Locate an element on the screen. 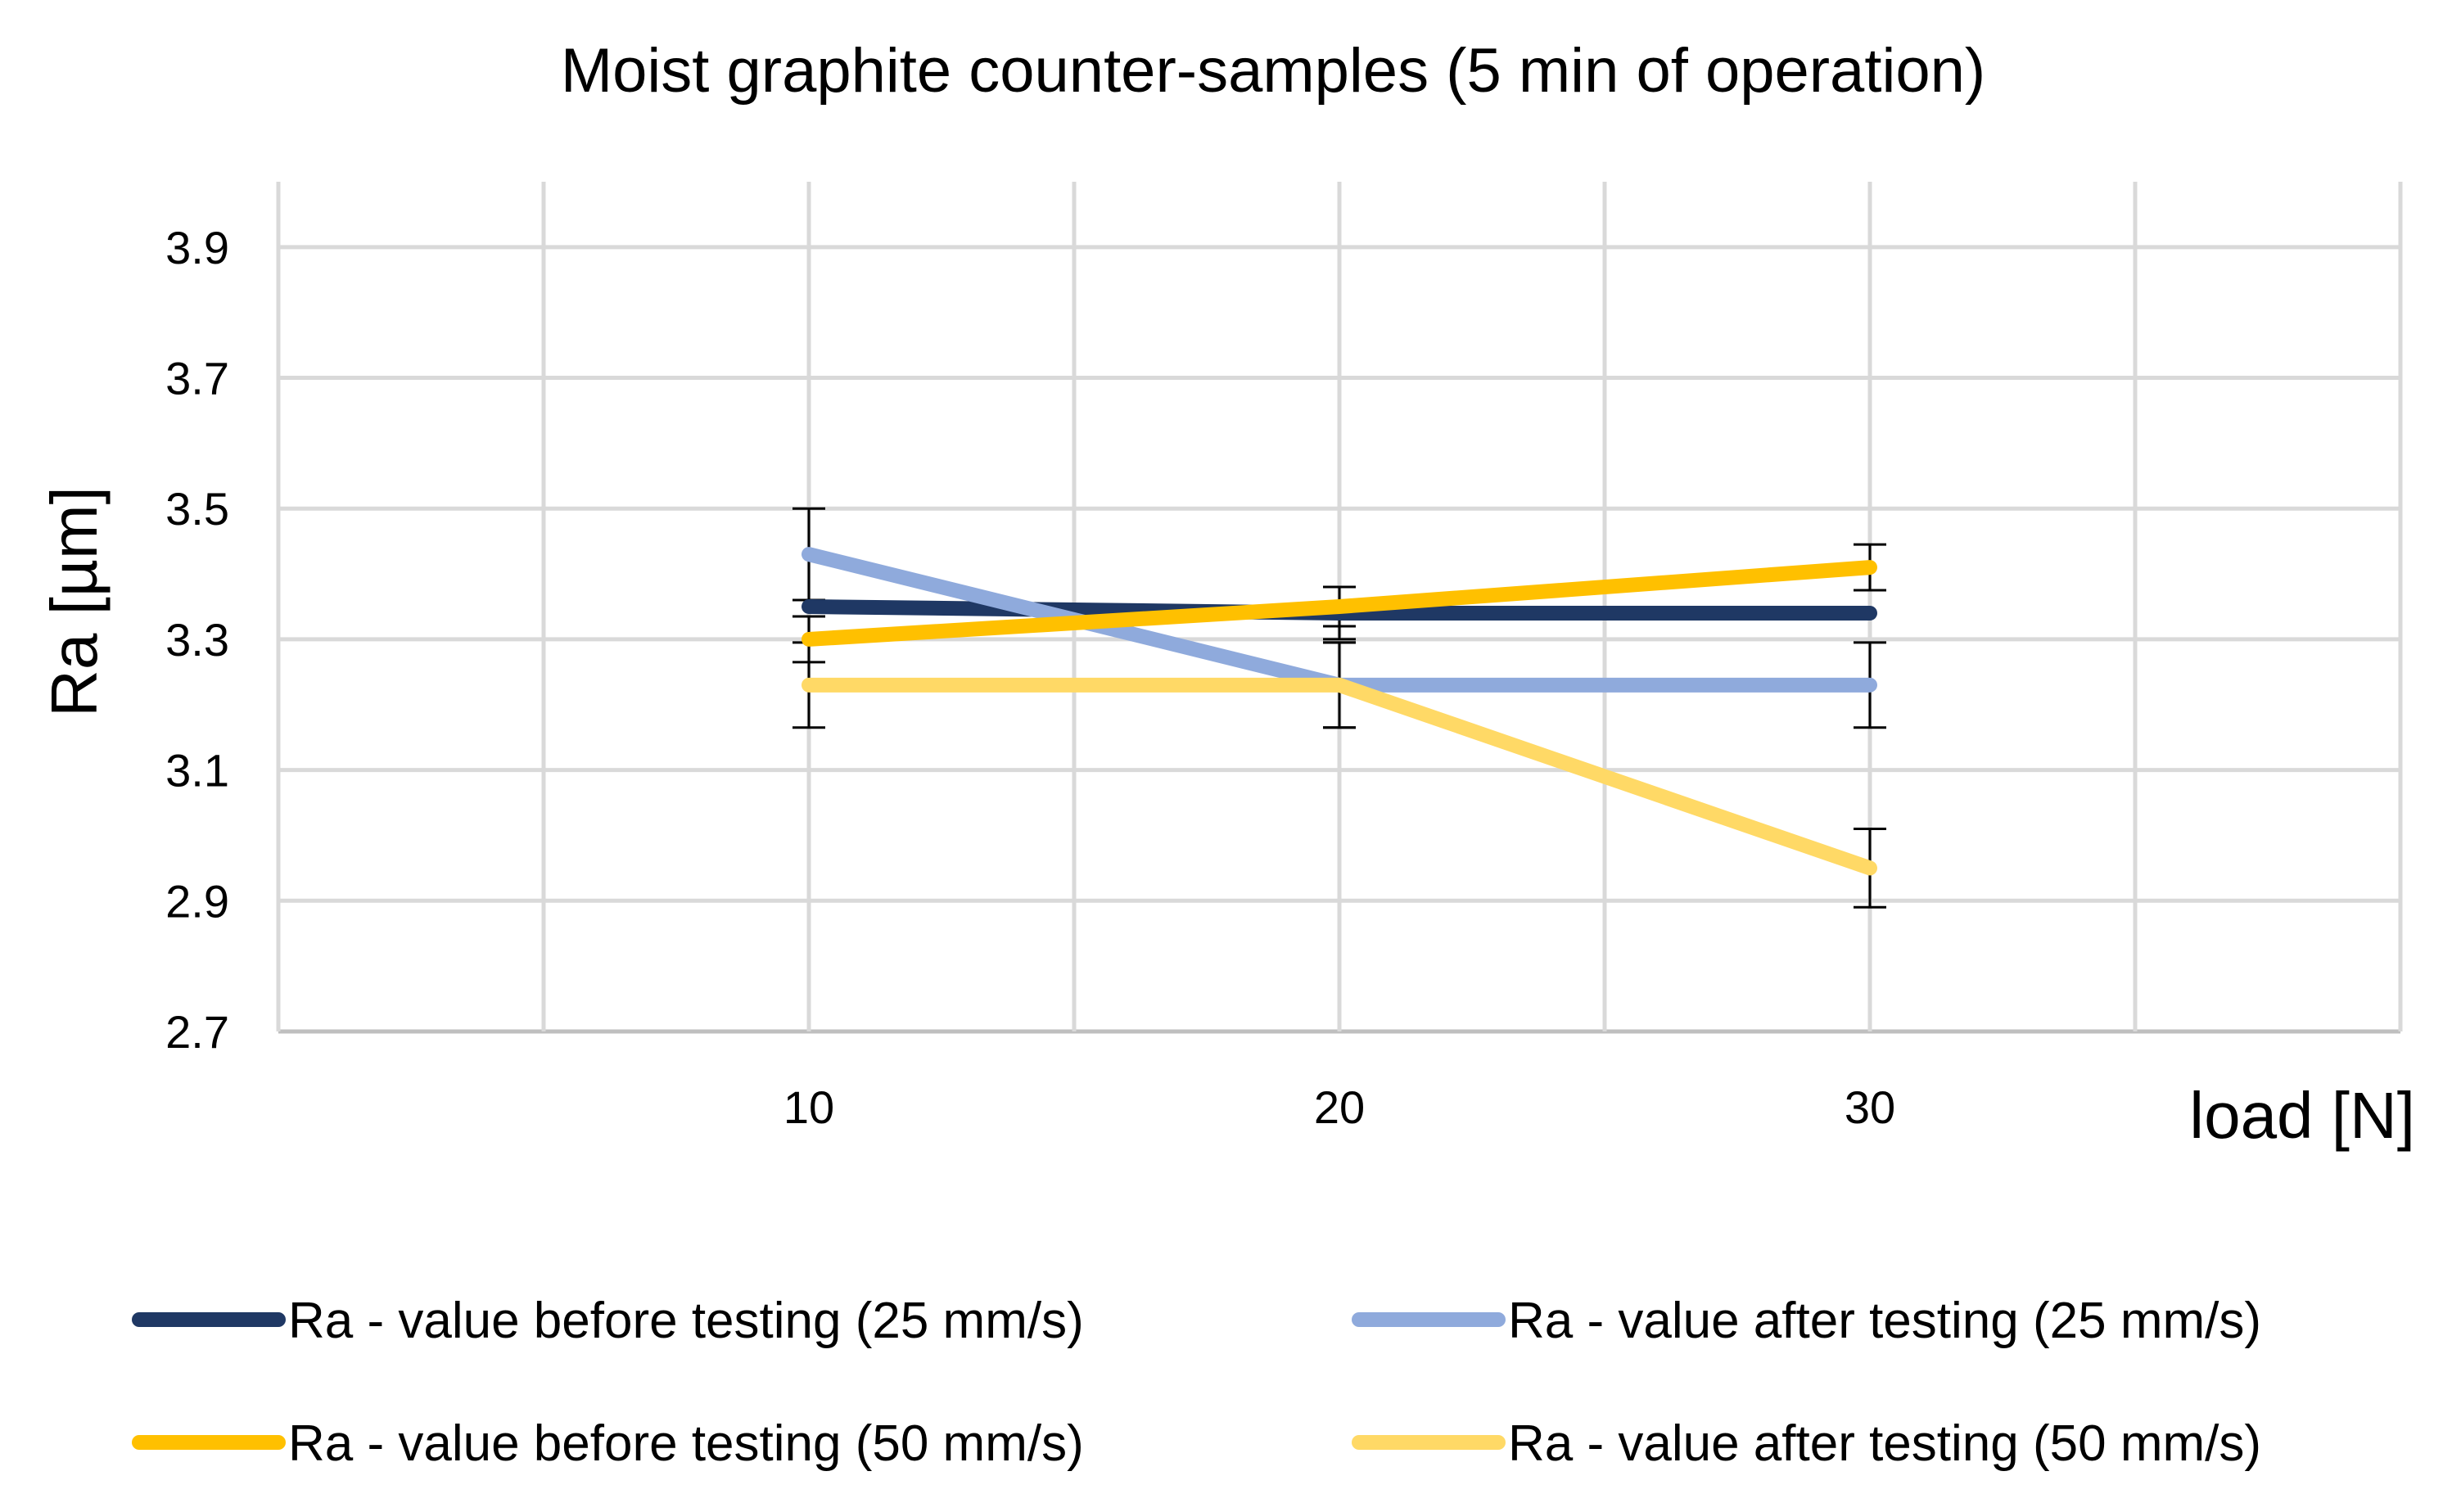 The height and width of the screenshot is (1512, 2452). legend-item: Ra - value before testing (50 mm/s) is located at coordinates (608, 1443).